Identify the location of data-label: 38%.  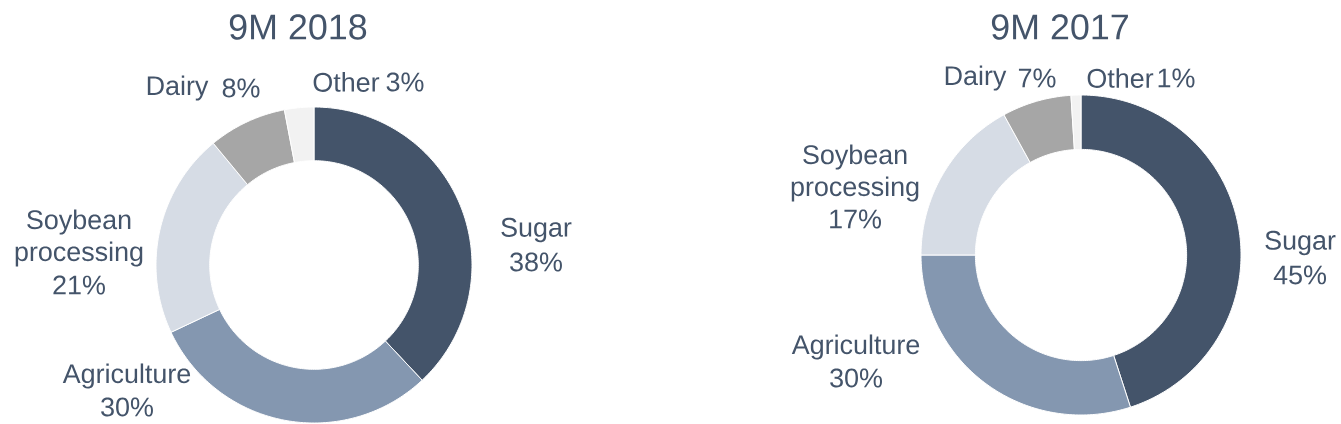
(536, 262).